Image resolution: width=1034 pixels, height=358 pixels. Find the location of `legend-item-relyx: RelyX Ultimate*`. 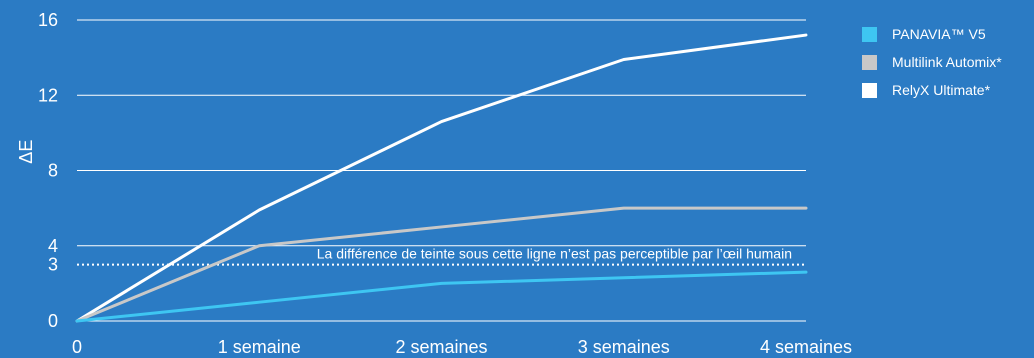

legend-item-relyx: RelyX Ultimate* is located at coordinates (932, 90).